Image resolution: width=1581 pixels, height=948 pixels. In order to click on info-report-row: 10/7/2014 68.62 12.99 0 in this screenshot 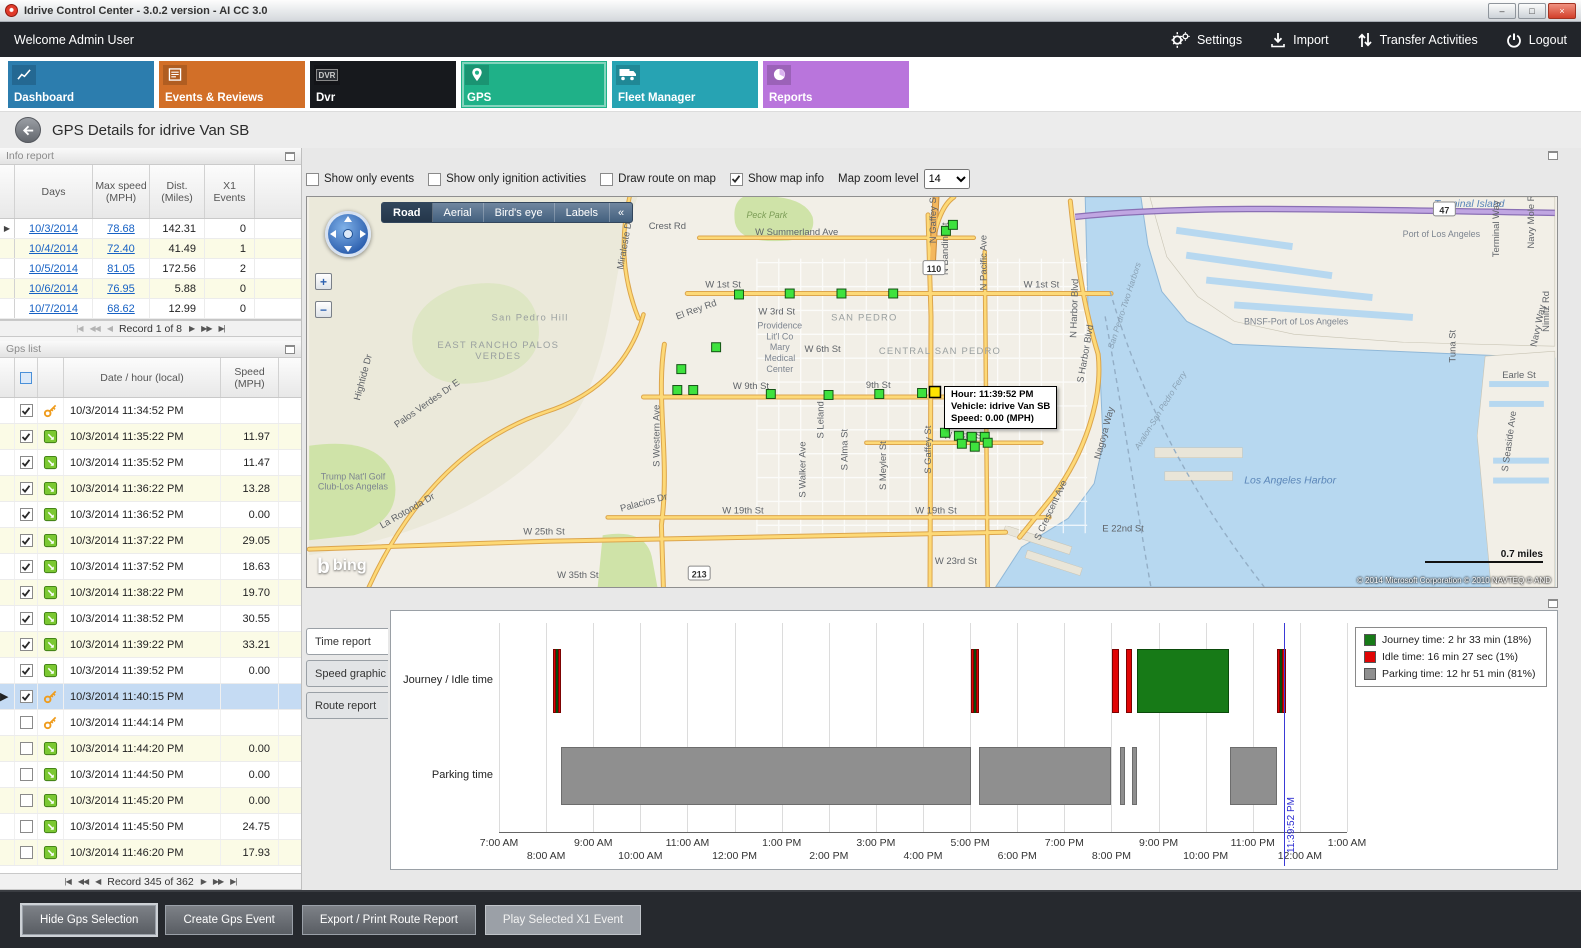, I will do `click(150, 309)`.